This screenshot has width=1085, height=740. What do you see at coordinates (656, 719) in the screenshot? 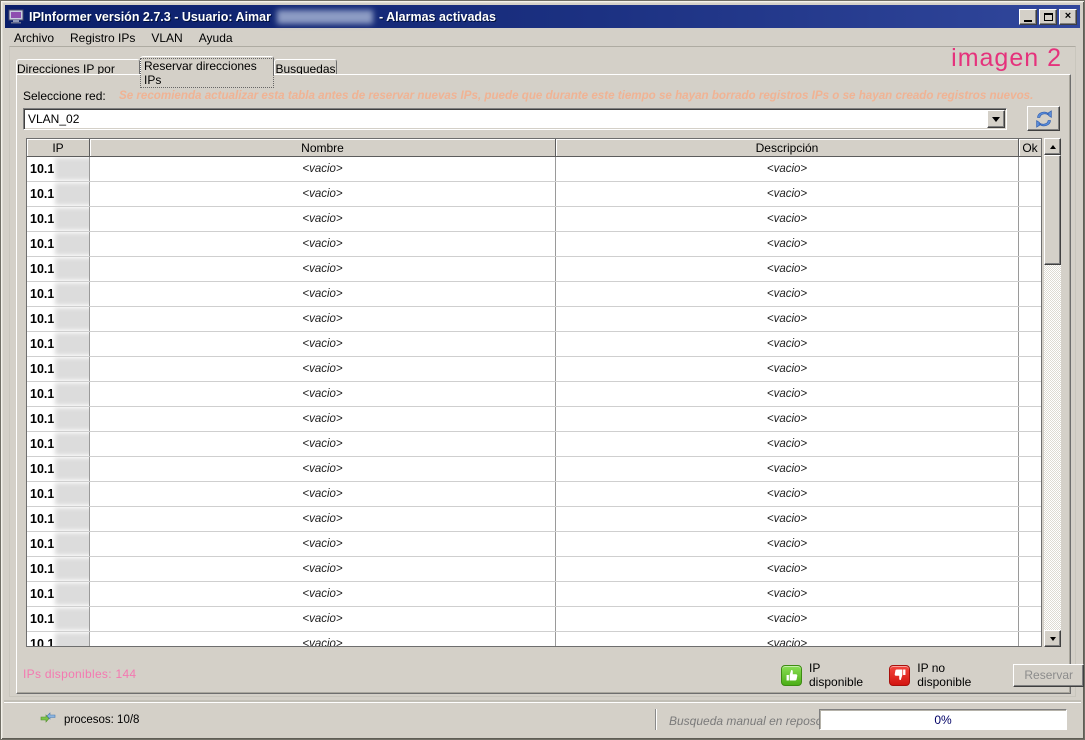
I see `statusbar-divider` at bounding box center [656, 719].